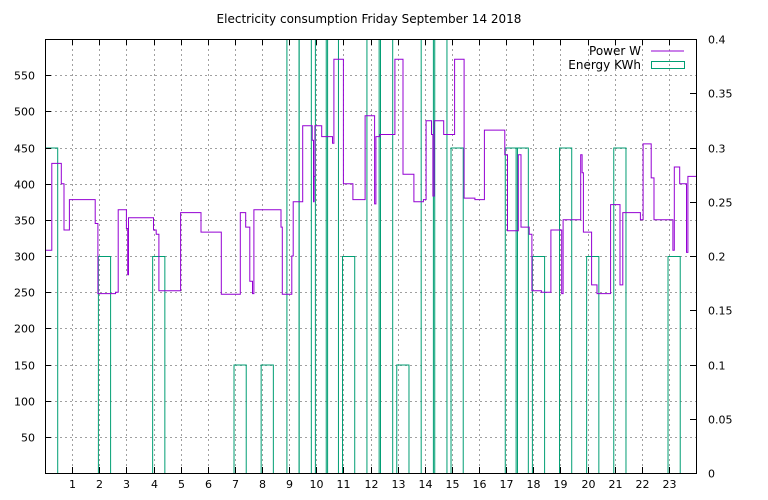  I want to click on x-tick-label: 8, so click(262, 484).